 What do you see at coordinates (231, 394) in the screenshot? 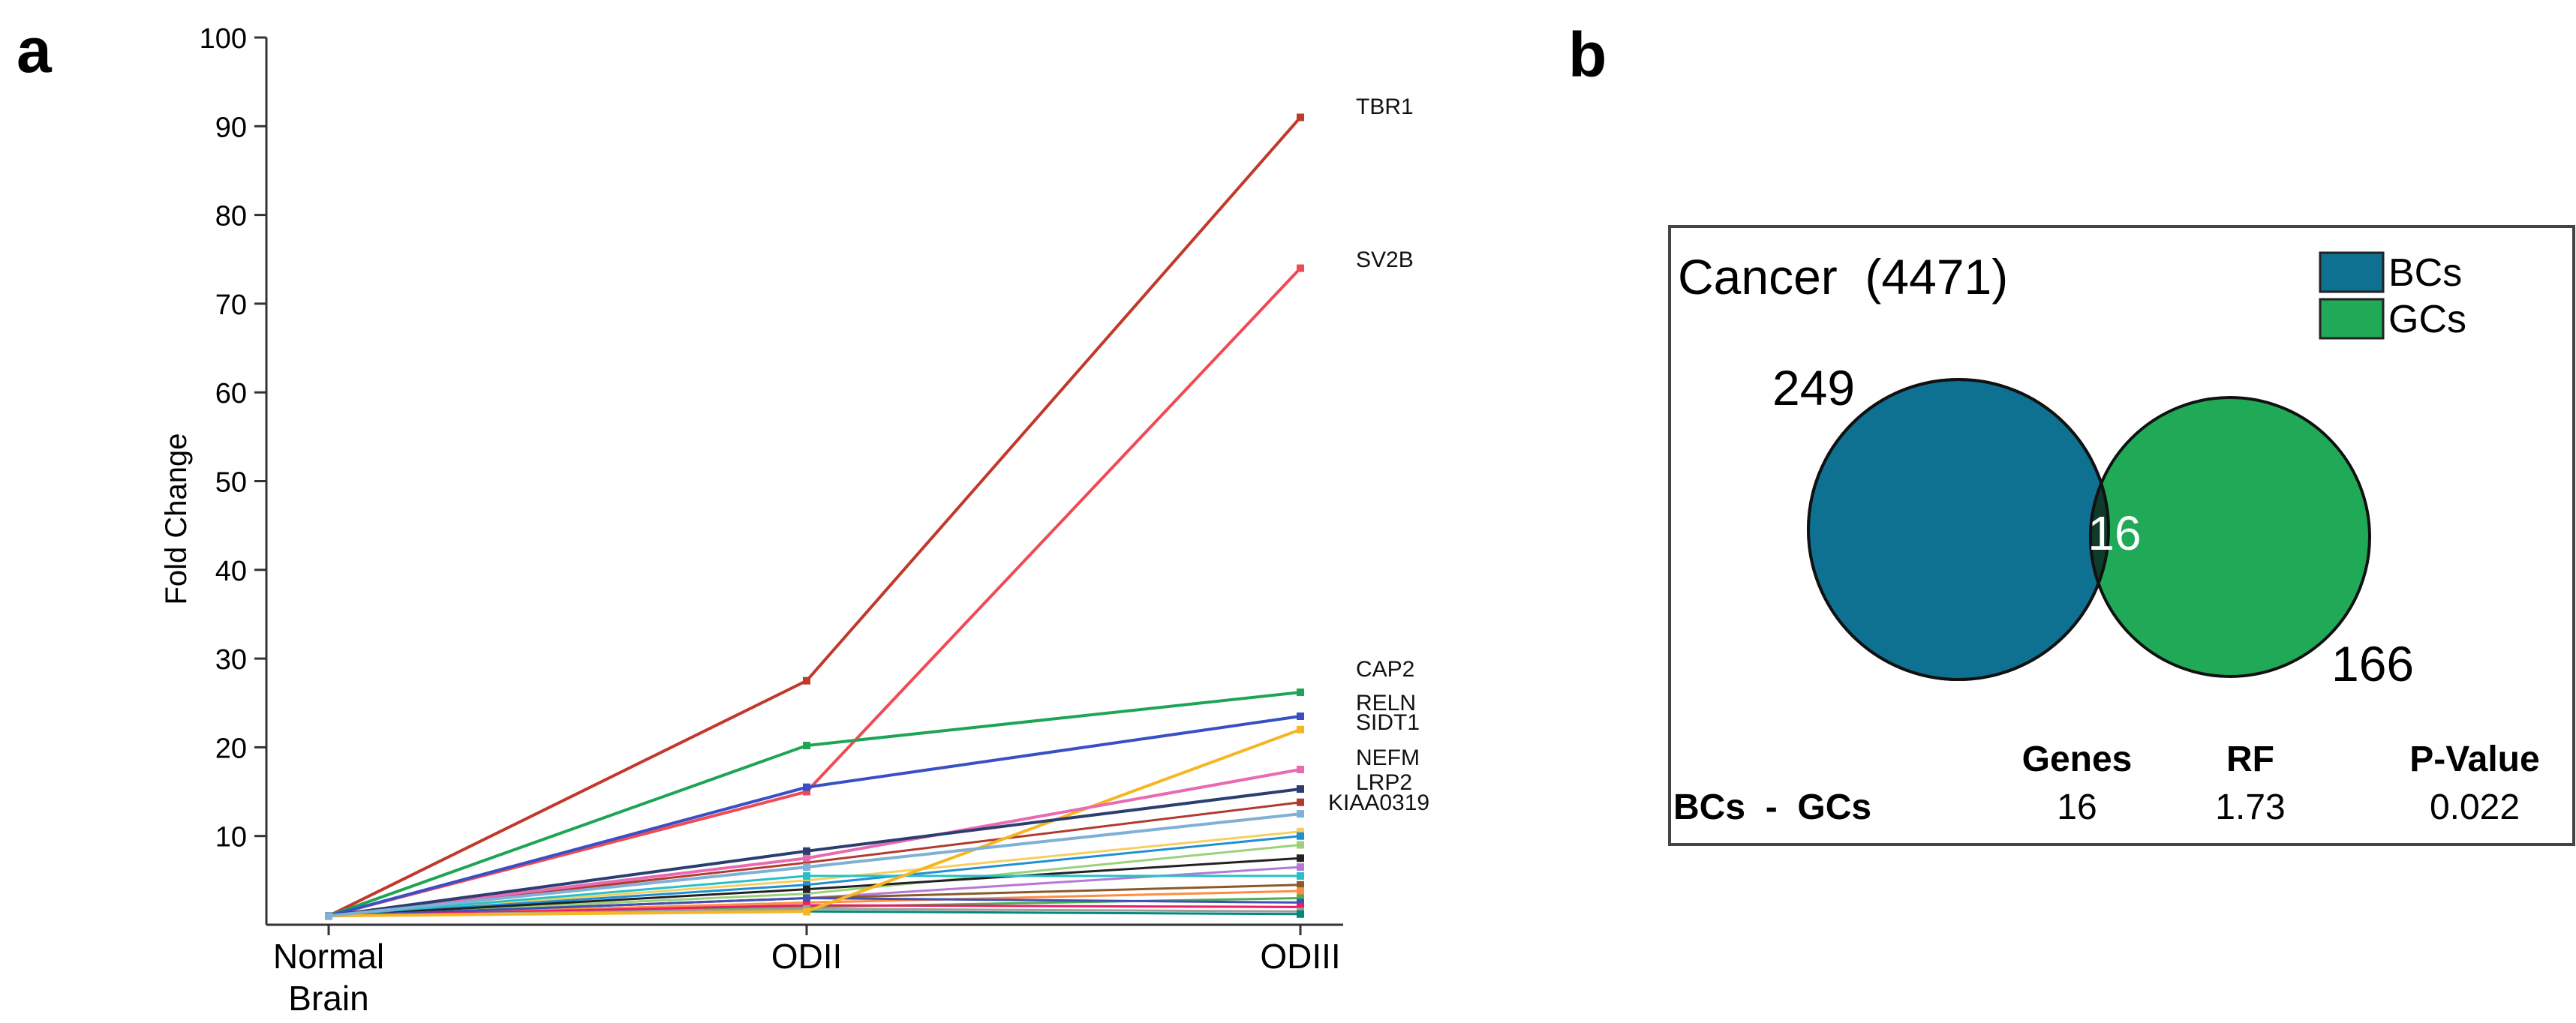
I see `y-tick-label: 60` at bounding box center [231, 394].